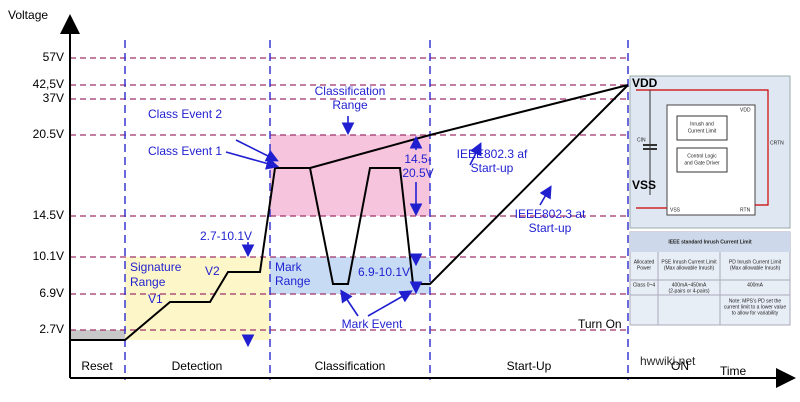 The image size is (800, 402). What do you see at coordinates (97, 335) in the screenshot?
I see `reset-region` at bounding box center [97, 335].